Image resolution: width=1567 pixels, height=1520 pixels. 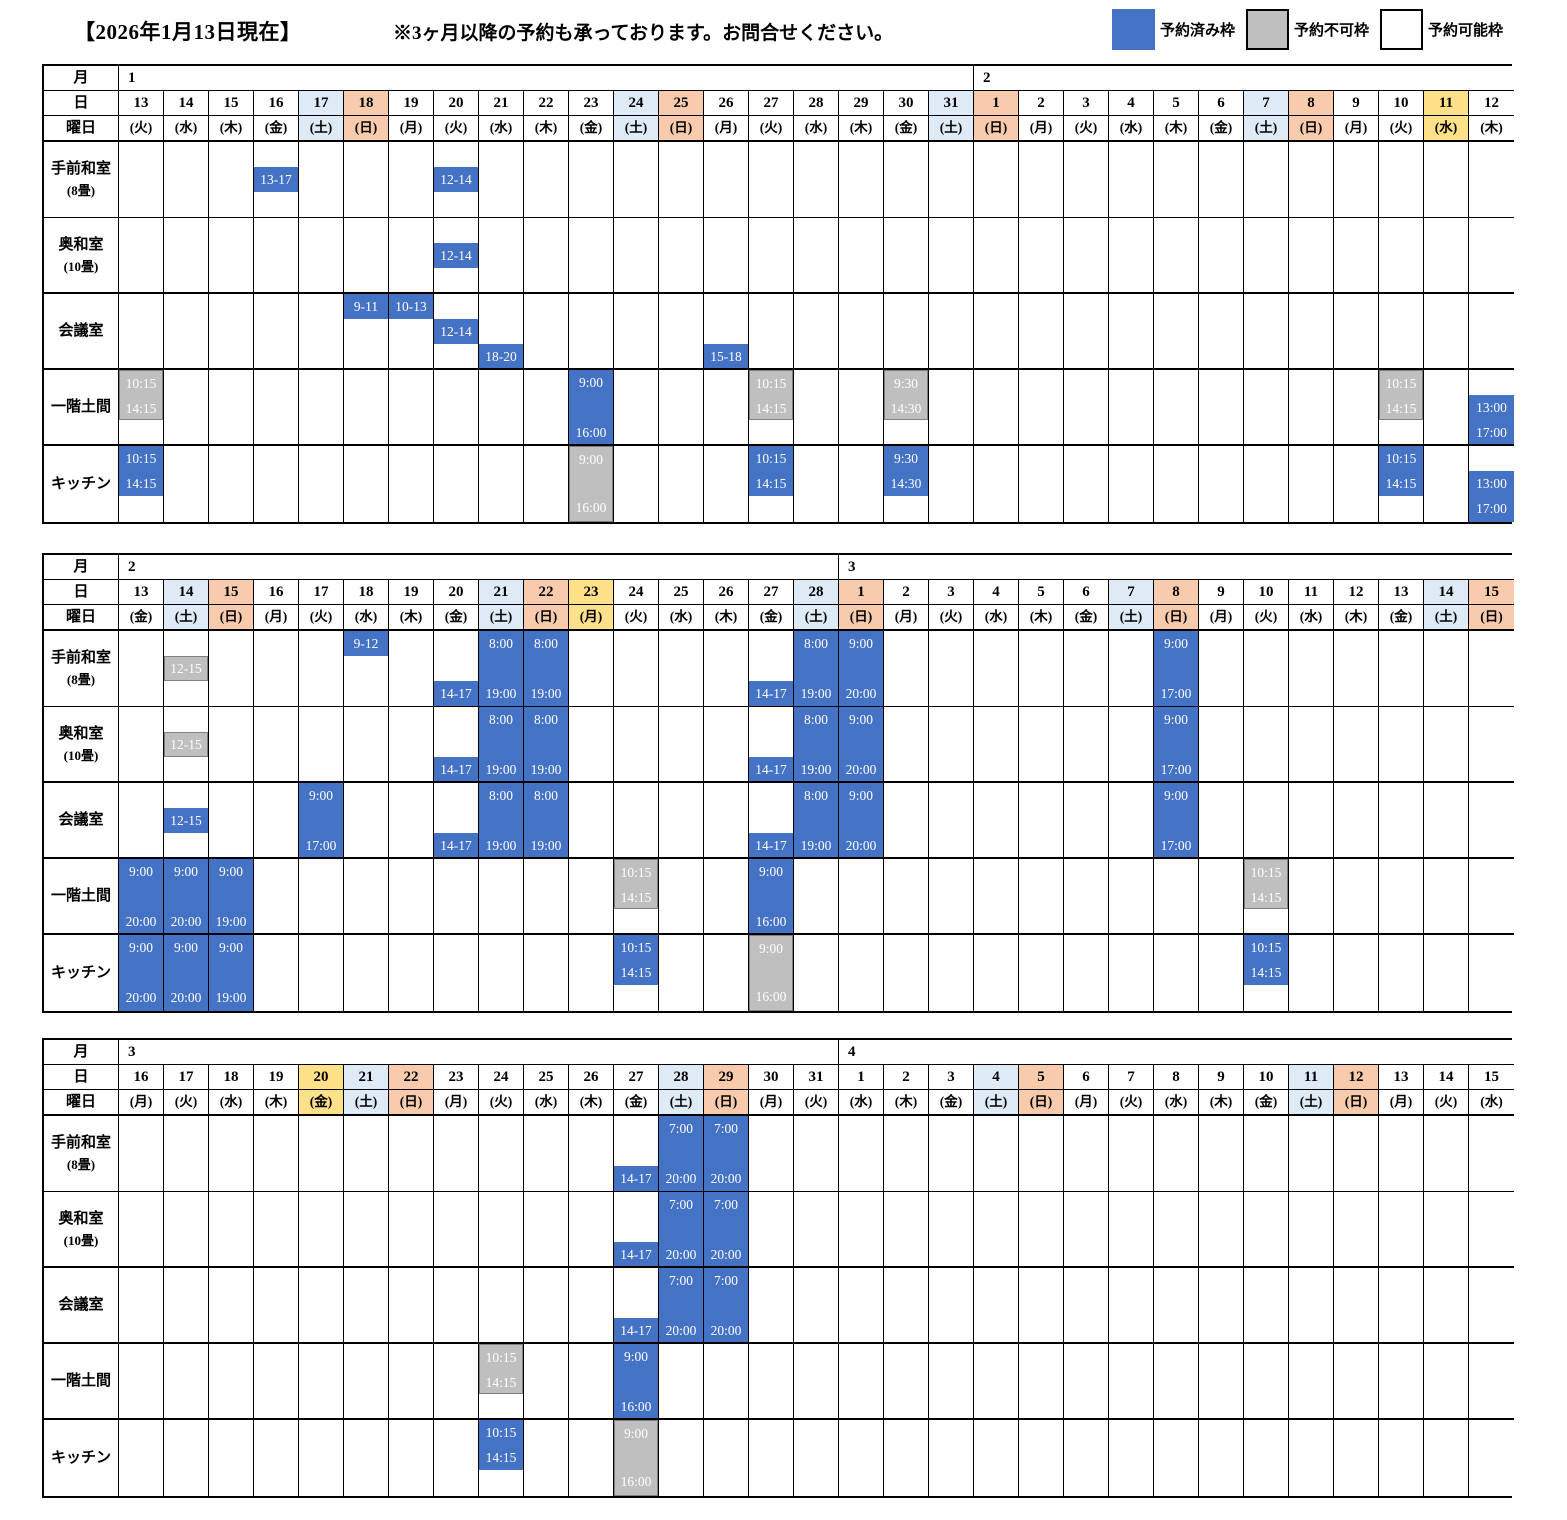 What do you see at coordinates (1401, 618) in the screenshot?
I see `weekday-cell: (金)` at bounding box center [1401, 618].